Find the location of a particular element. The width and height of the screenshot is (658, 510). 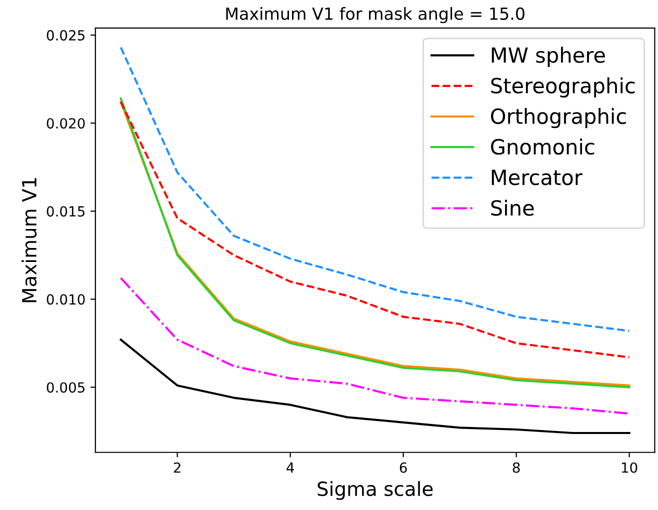

y-axis-title: Maximum V1 is located at coordinates (29, 240).